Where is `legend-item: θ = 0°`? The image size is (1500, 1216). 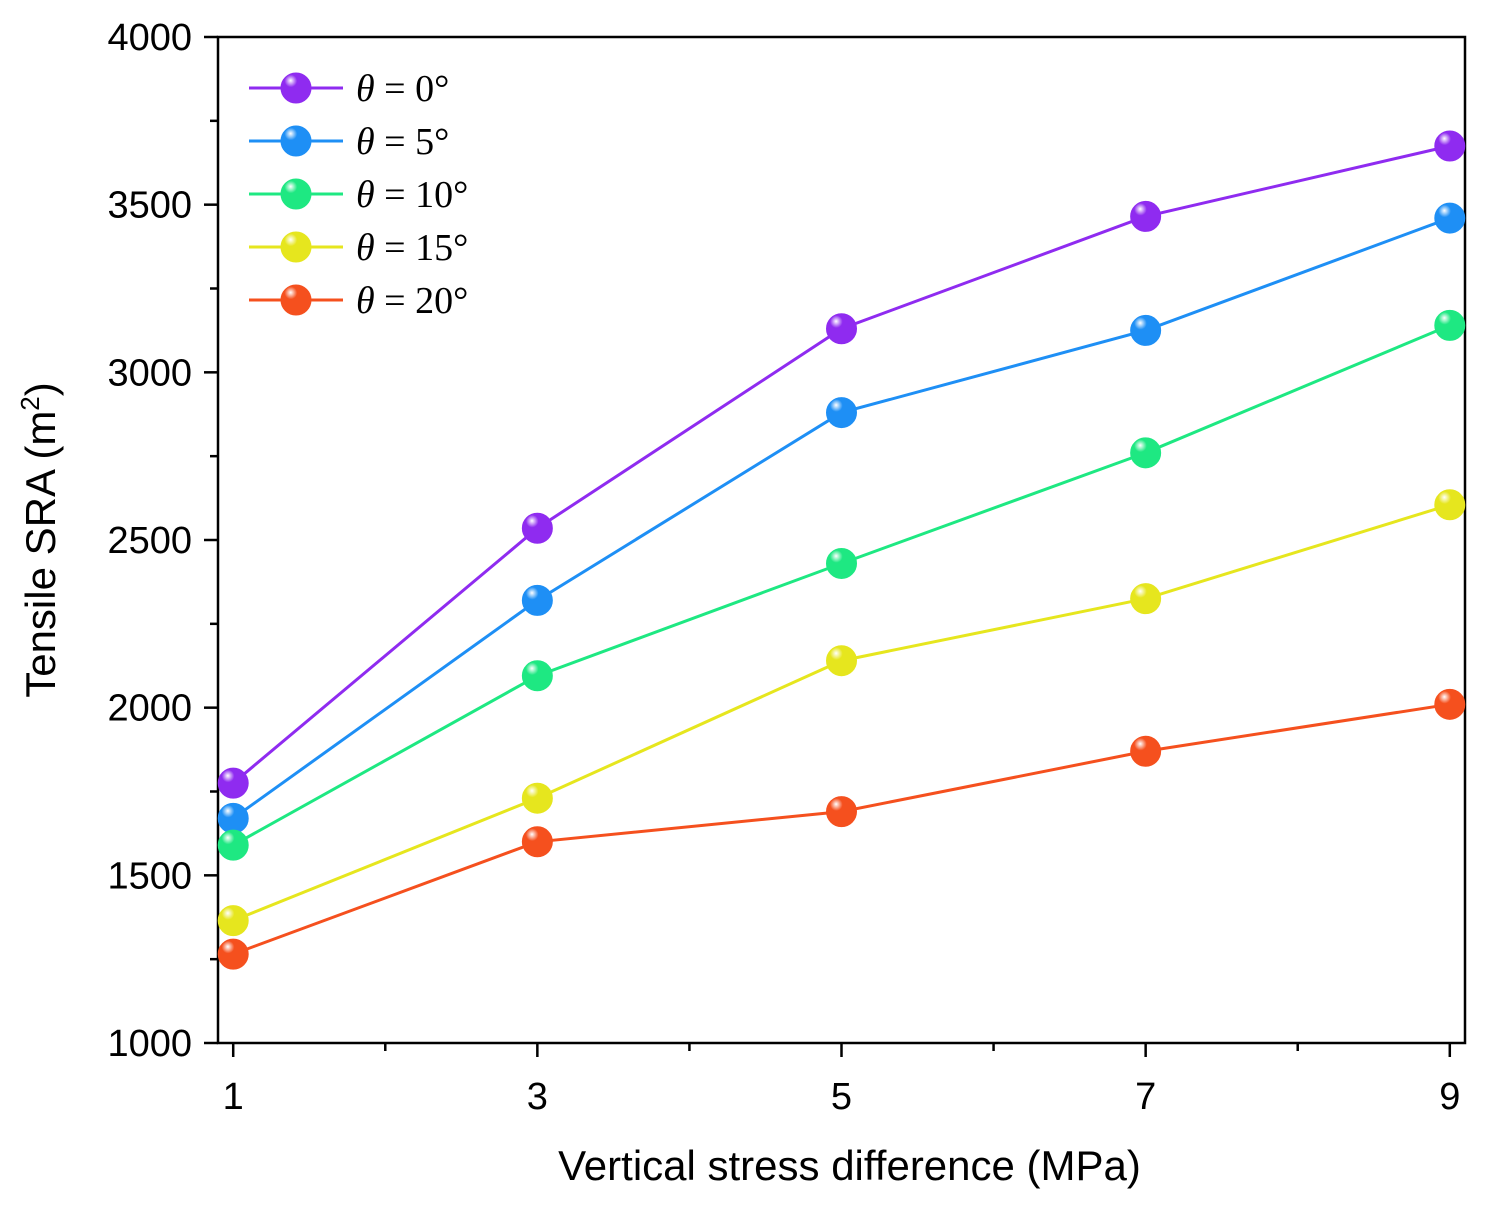 legend-item: θ = 0° is located at coordinates (349, 89).